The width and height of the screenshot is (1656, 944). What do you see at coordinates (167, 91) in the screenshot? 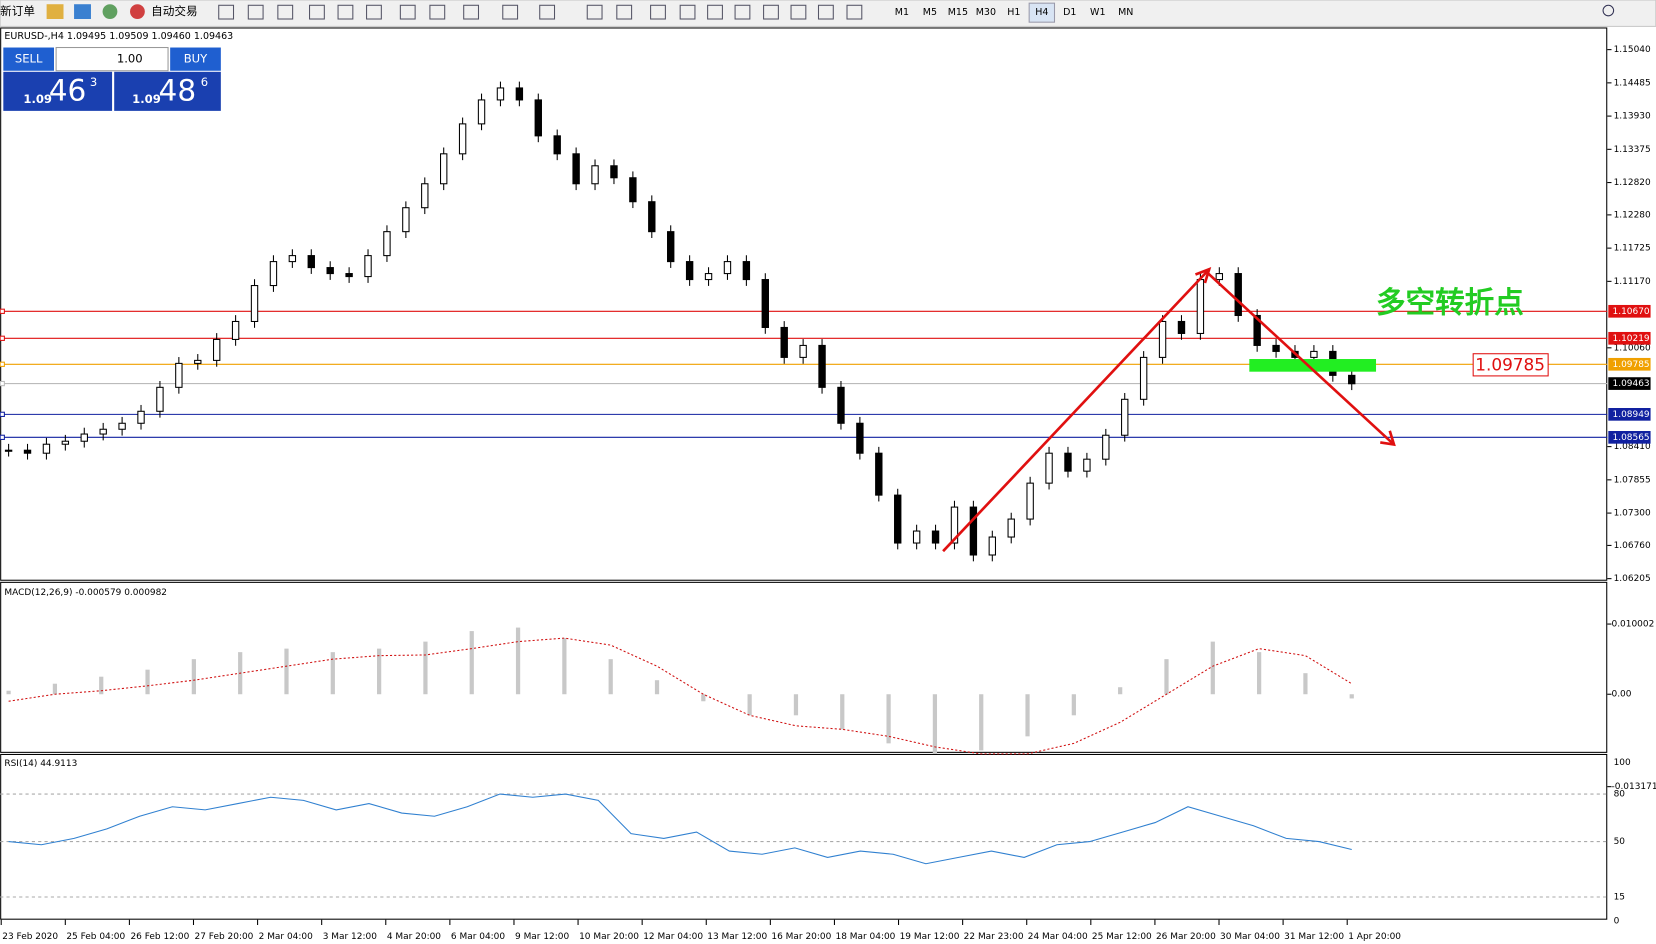
I see `buy-price` at bounding box center [167, 91].